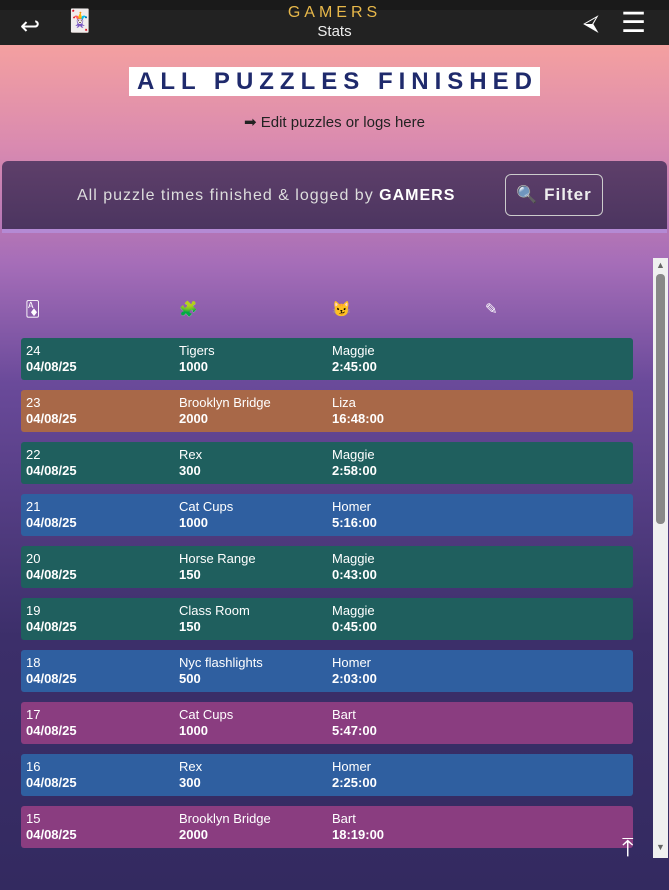  What do you see at coordinates (327, 671) in the screenshot?
I see `table-row: 18 04/08/25 Nyc flashlights 500 Homer 2:03:00` at bounding box center [327, 671].